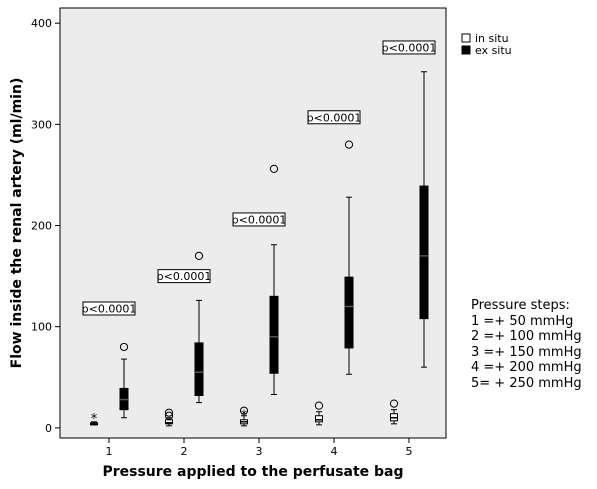 The width and height of the screenshot is (597, 489). What do you see at coordinates (41, 124) in the screenshot?
I see `y-tick-label: 300` at bounding box center [41, 124].